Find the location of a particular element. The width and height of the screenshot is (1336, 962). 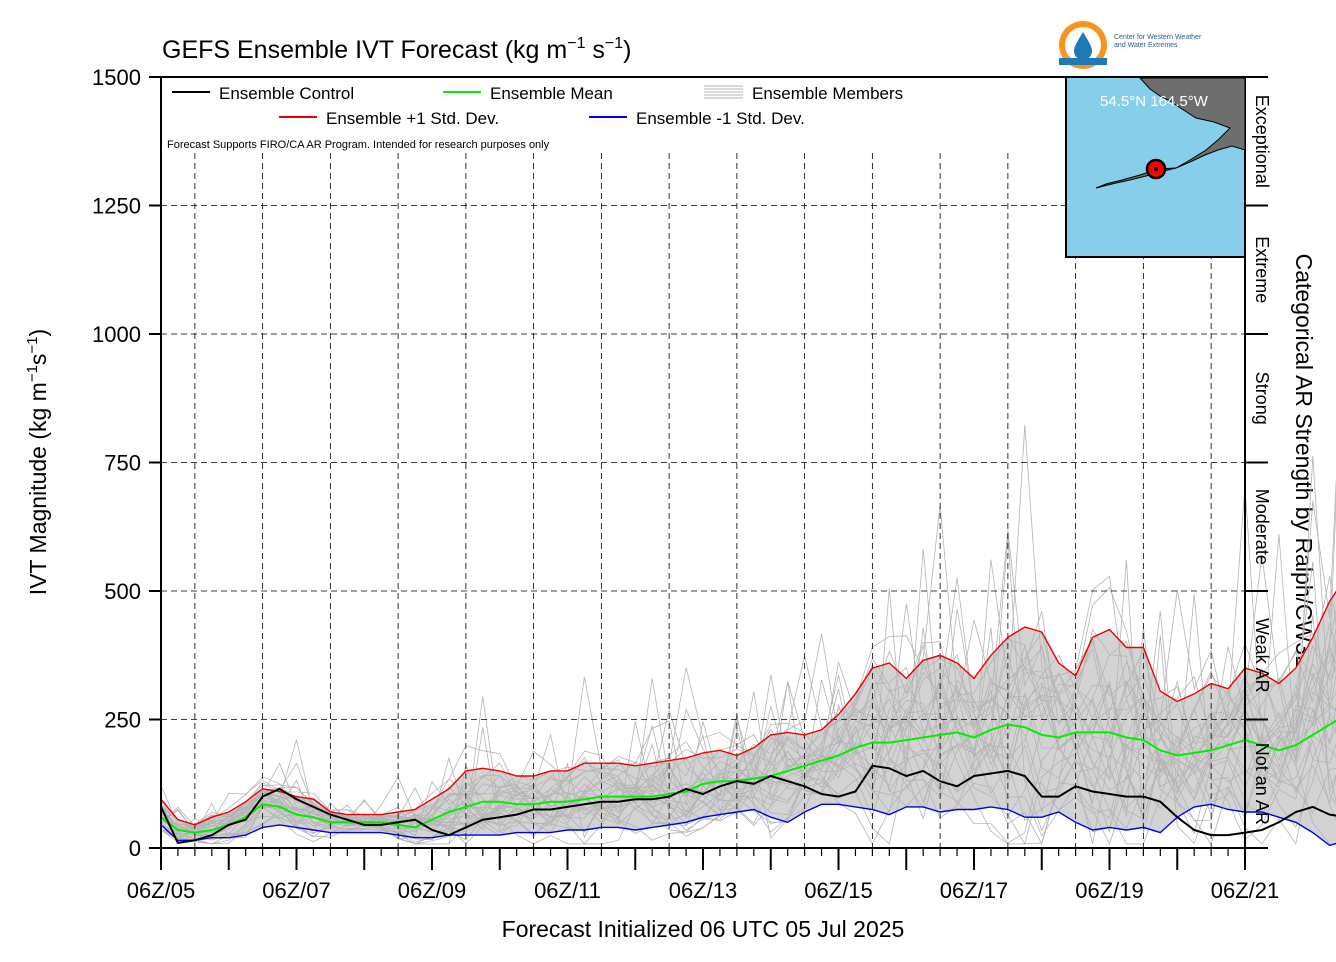

x-tick-label: 06Z/07 is located at coordinates (296, 890).